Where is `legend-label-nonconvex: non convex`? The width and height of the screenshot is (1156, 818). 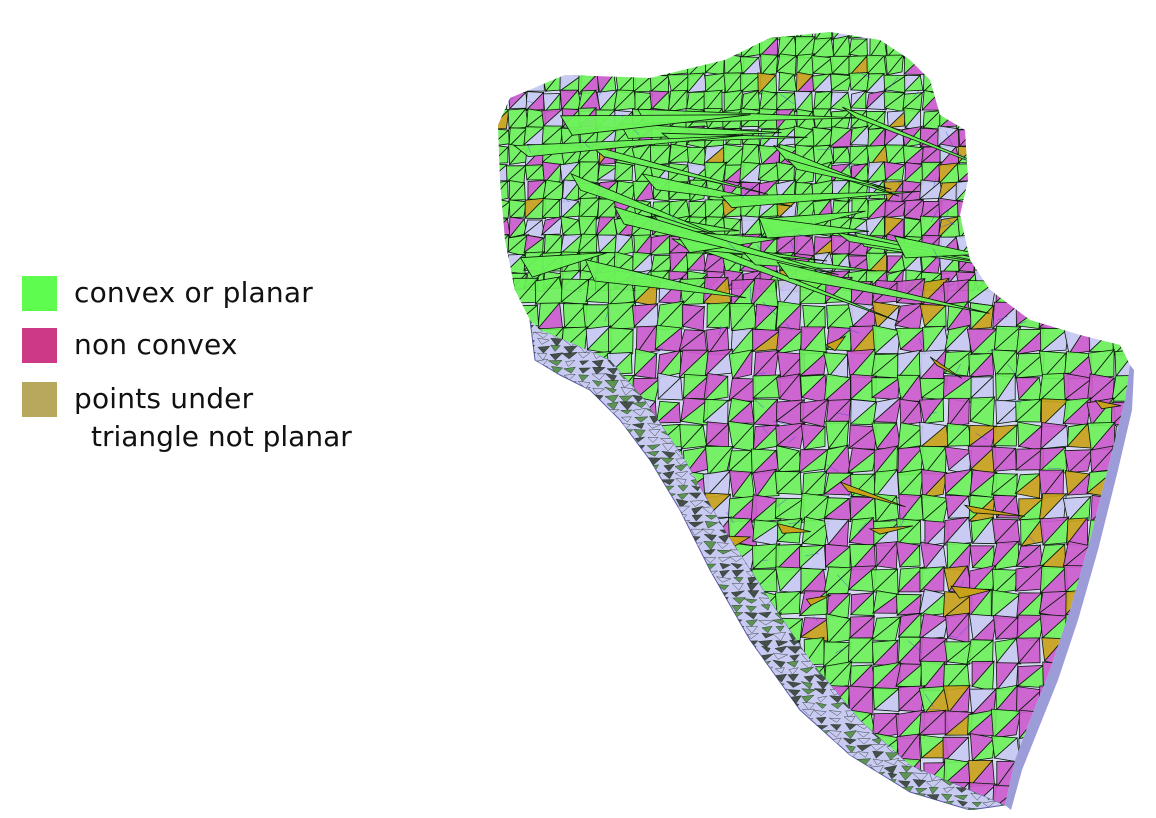
legend-label-nonconvex: non convex is located at coordinates (156, 344).